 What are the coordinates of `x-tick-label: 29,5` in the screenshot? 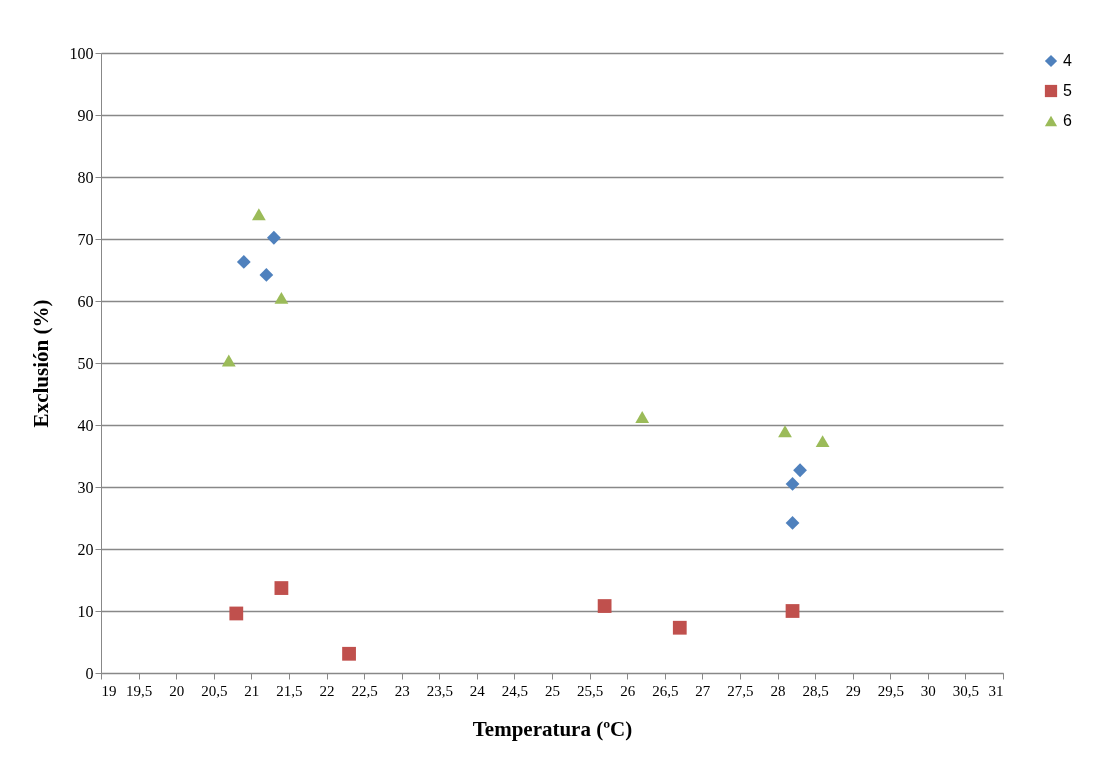 It's located at (890, 690).